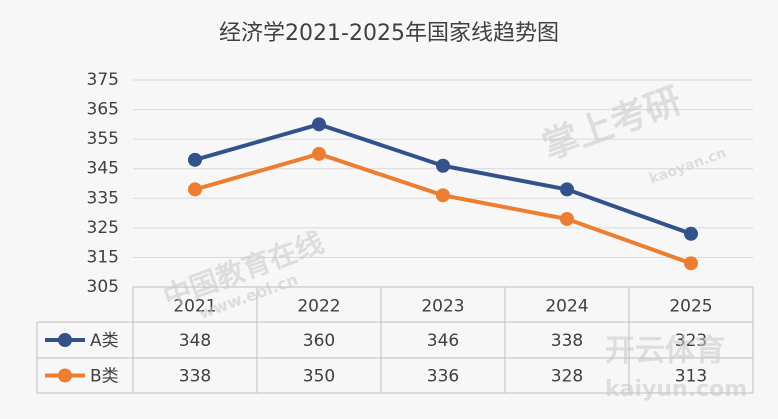 The image size is (778, 419). What do you see at coordinates (319, 341) in the screenshot?
I see `table-value: 360` at bounding box center [319, 341].